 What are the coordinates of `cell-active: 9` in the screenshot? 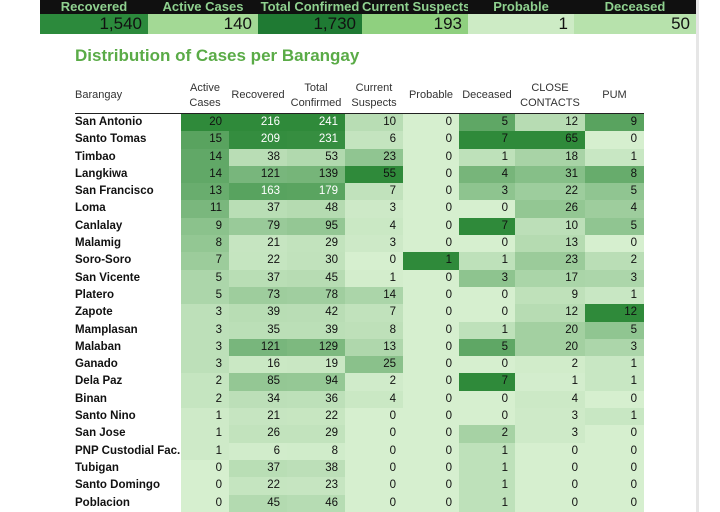 It's located at (205, 226).